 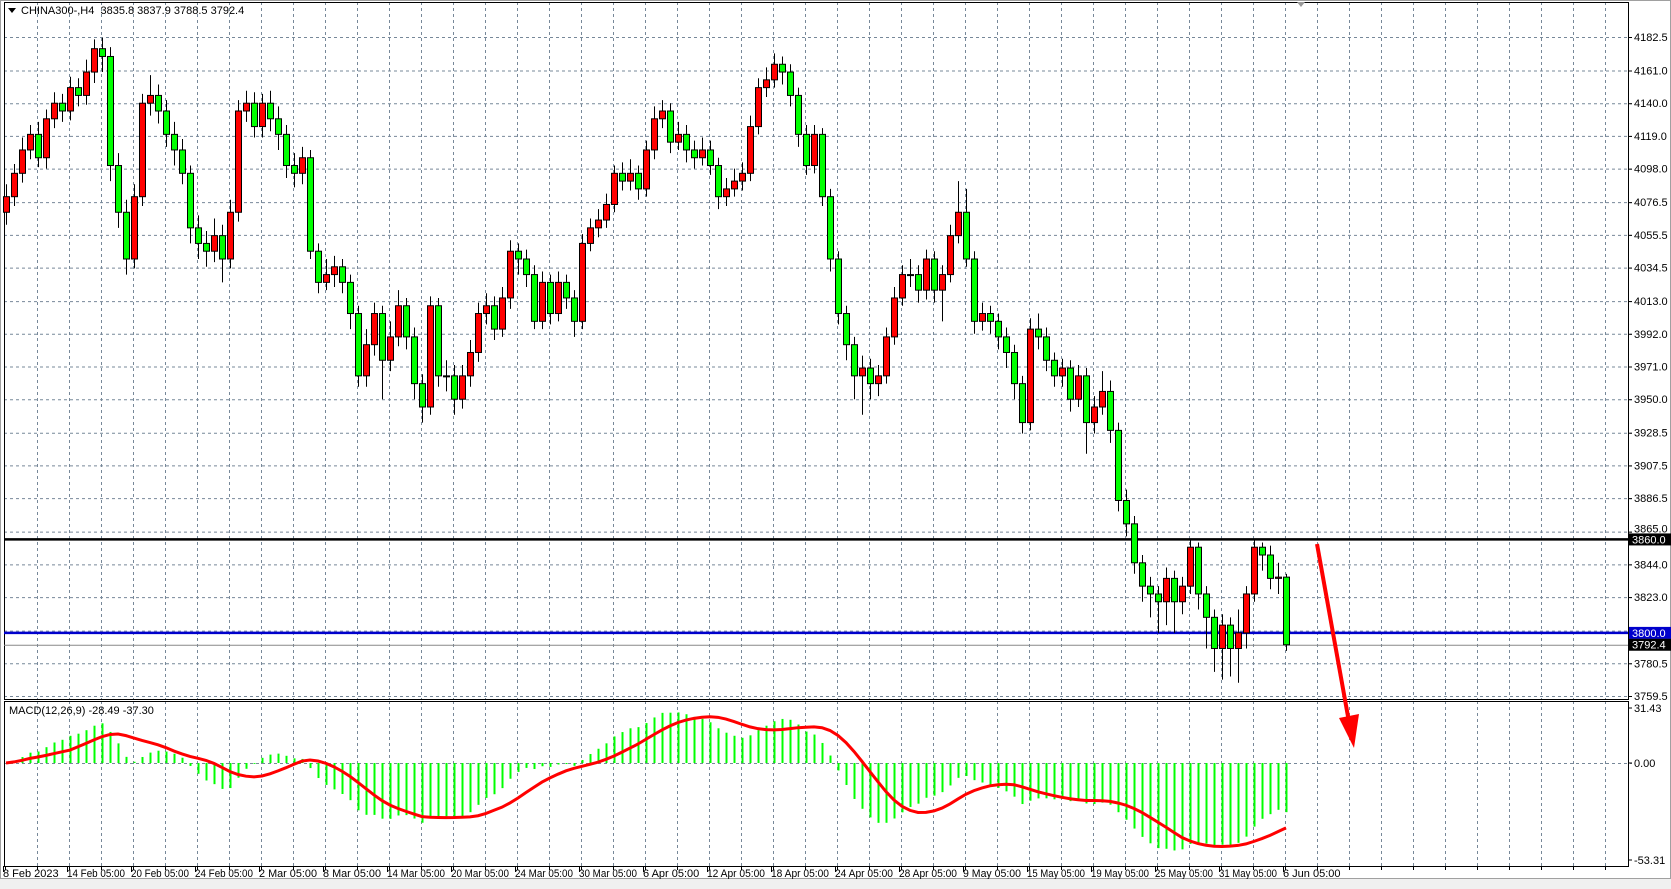 What do you see at coordinates (1649, 861) in the screenshot?
I see `macd-tick-label: -53.31` at bounding box center [1649, 861].